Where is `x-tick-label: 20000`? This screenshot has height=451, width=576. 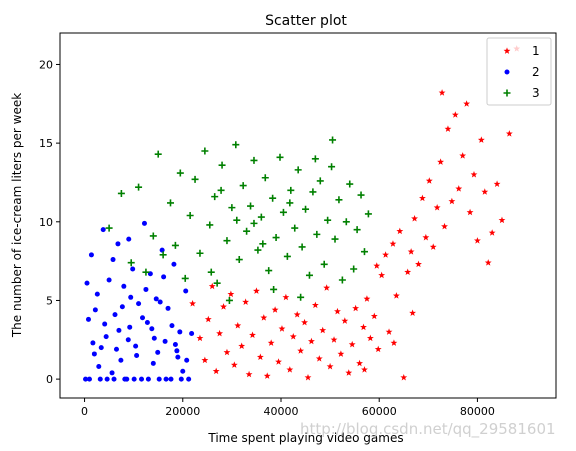 x-tick-label: 20000 is located at coordinates (182, 411).